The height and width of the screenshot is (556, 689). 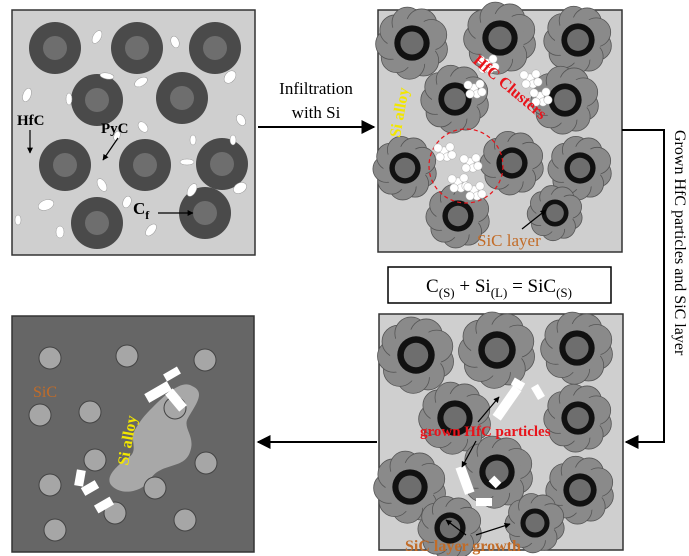 I want to click on hfc-cluster-region, so click(x=466, y=166).